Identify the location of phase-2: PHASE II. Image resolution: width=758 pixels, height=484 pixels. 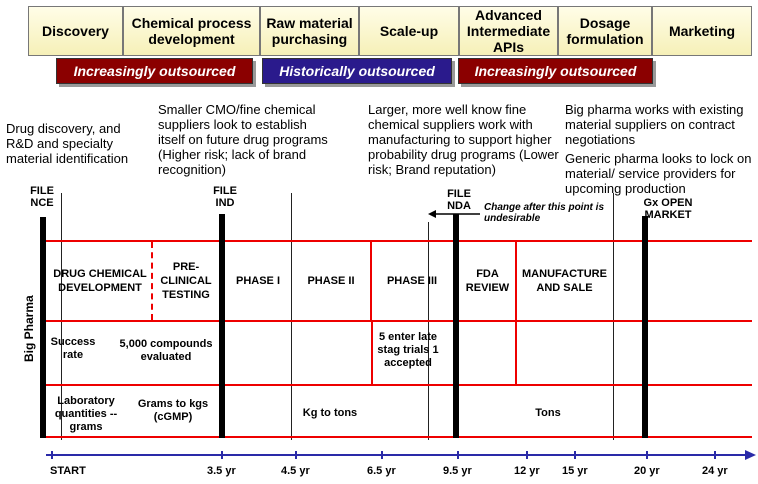
(331, 281).